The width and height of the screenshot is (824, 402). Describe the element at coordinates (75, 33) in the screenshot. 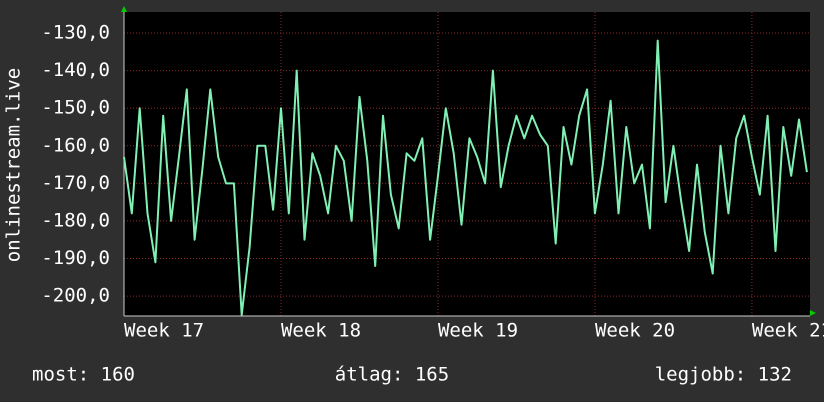

I see `y-tick-label: -130,0` at that location.